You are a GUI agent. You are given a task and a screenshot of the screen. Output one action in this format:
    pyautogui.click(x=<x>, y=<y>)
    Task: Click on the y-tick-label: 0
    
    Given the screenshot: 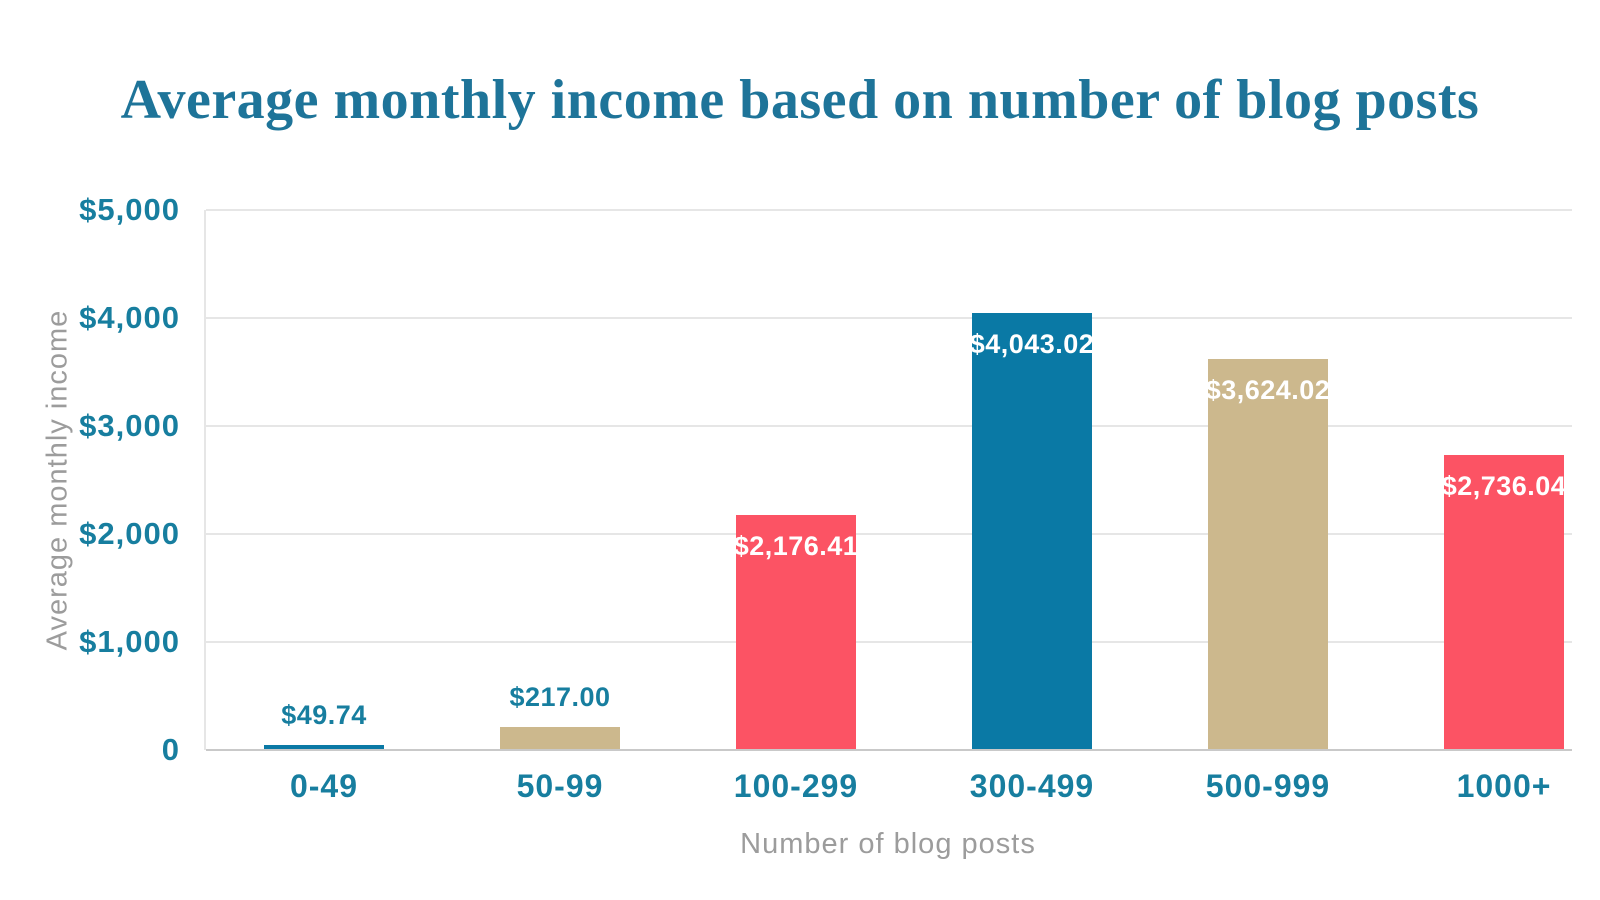 What is the action you would take?
    pyautogui.click(x=170, y=749)
    